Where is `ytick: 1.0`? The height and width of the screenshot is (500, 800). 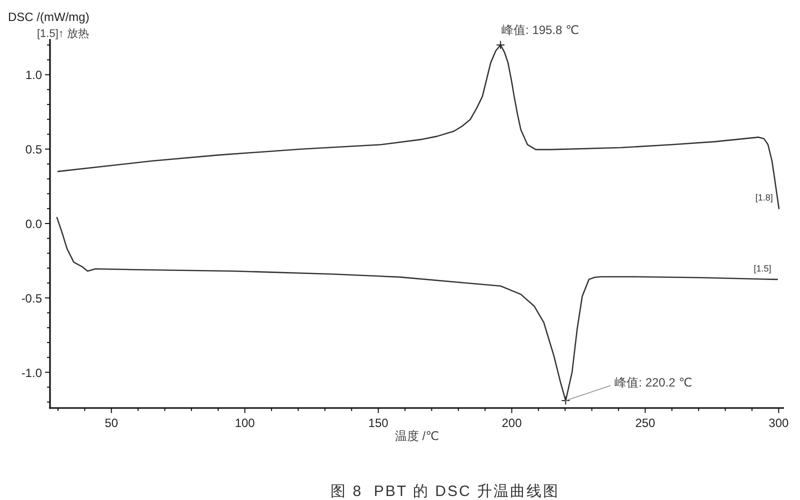
ytick: 1.0 is located at coordinates (33, 75).